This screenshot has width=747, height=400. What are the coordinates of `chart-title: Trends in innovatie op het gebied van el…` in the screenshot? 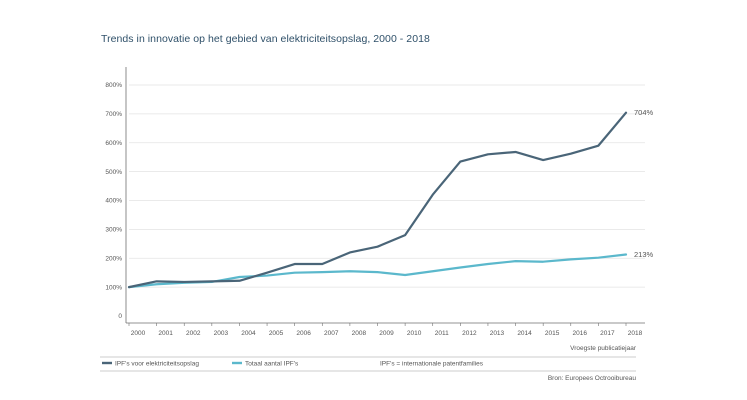 It's located at (265, 39).